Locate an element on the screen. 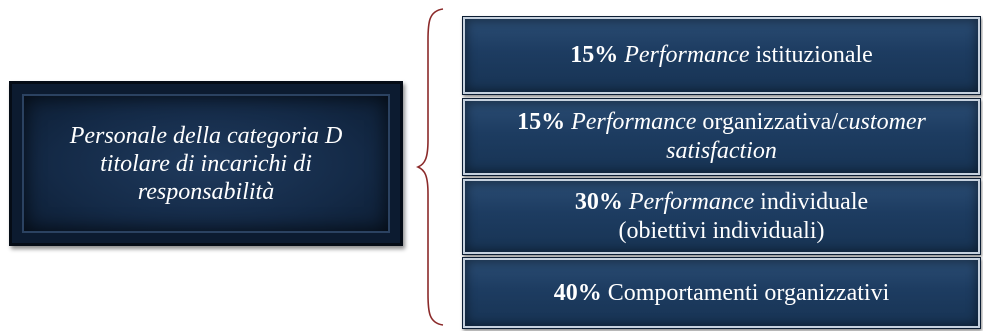  category-line-2: titolare di incarichi di is located at coordinates (206, 163).